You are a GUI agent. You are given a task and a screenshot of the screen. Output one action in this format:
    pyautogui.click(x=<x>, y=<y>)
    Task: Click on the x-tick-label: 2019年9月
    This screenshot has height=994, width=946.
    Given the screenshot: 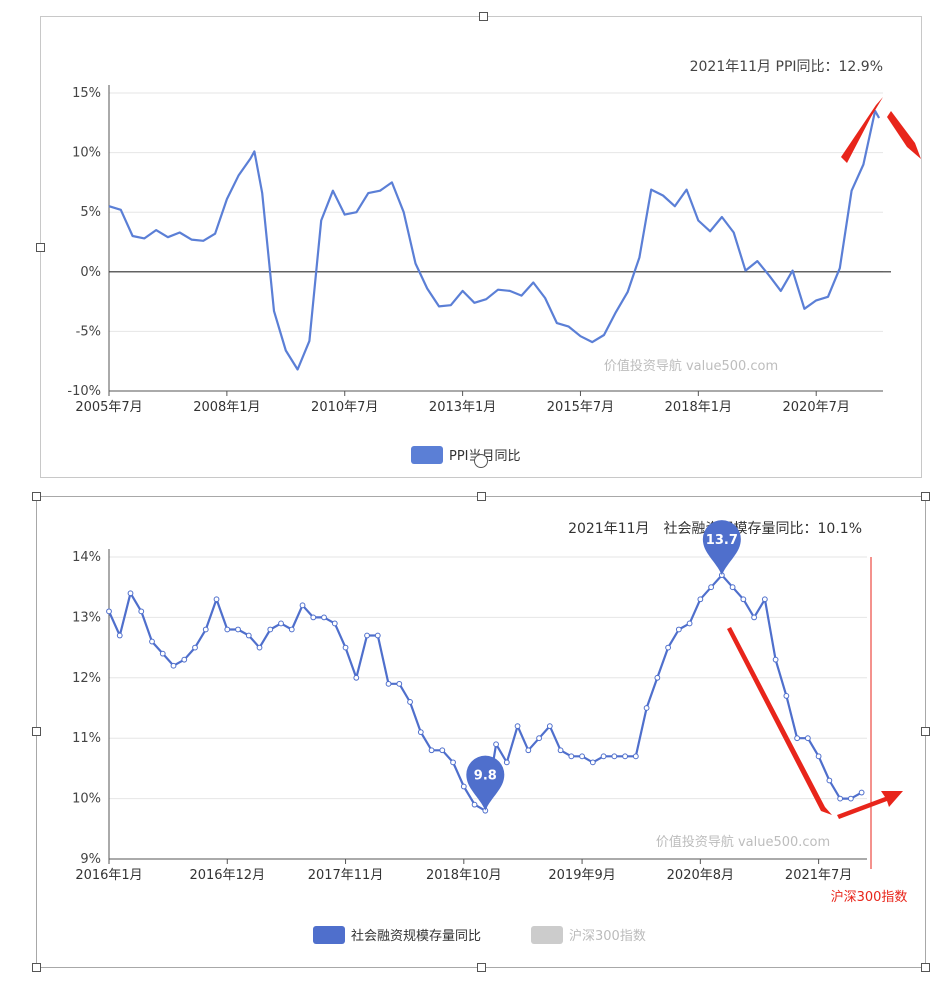 What is the action you would take?
    pyautogui.click(x=581, y=875)
    